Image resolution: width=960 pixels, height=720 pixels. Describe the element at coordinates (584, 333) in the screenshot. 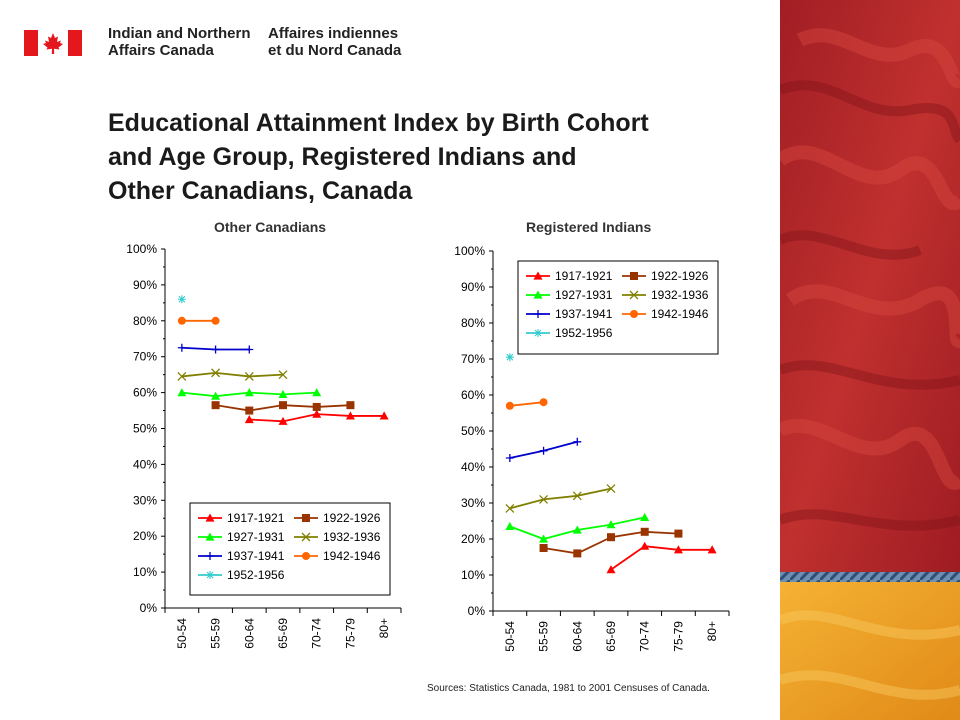

I see `legend-label-1952-1956: 1952-1956` at that location.